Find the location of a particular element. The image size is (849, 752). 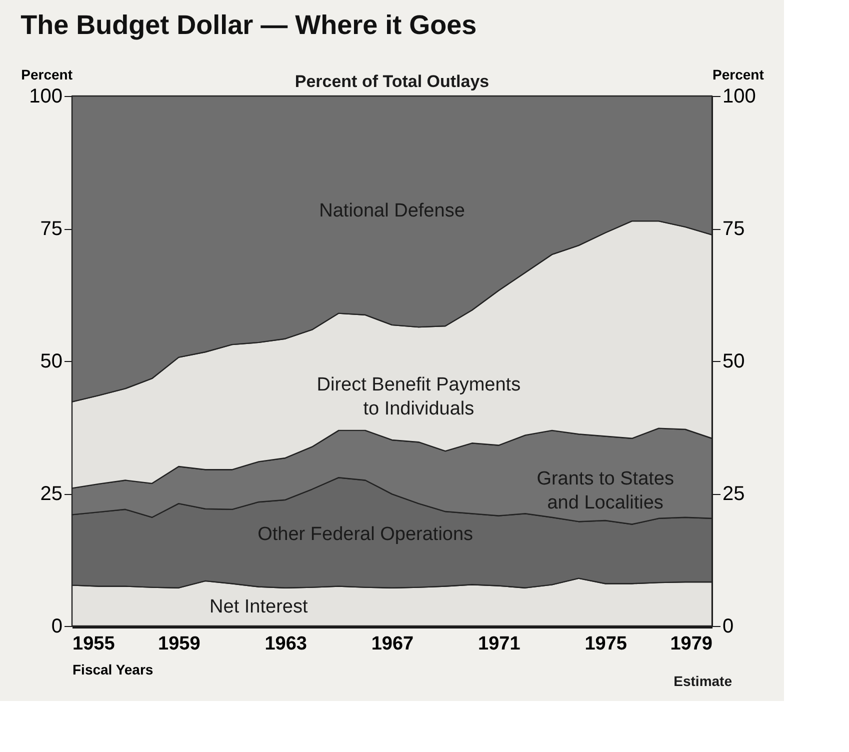

x-tick-label: 1971 is located at coordinates (499, 644).